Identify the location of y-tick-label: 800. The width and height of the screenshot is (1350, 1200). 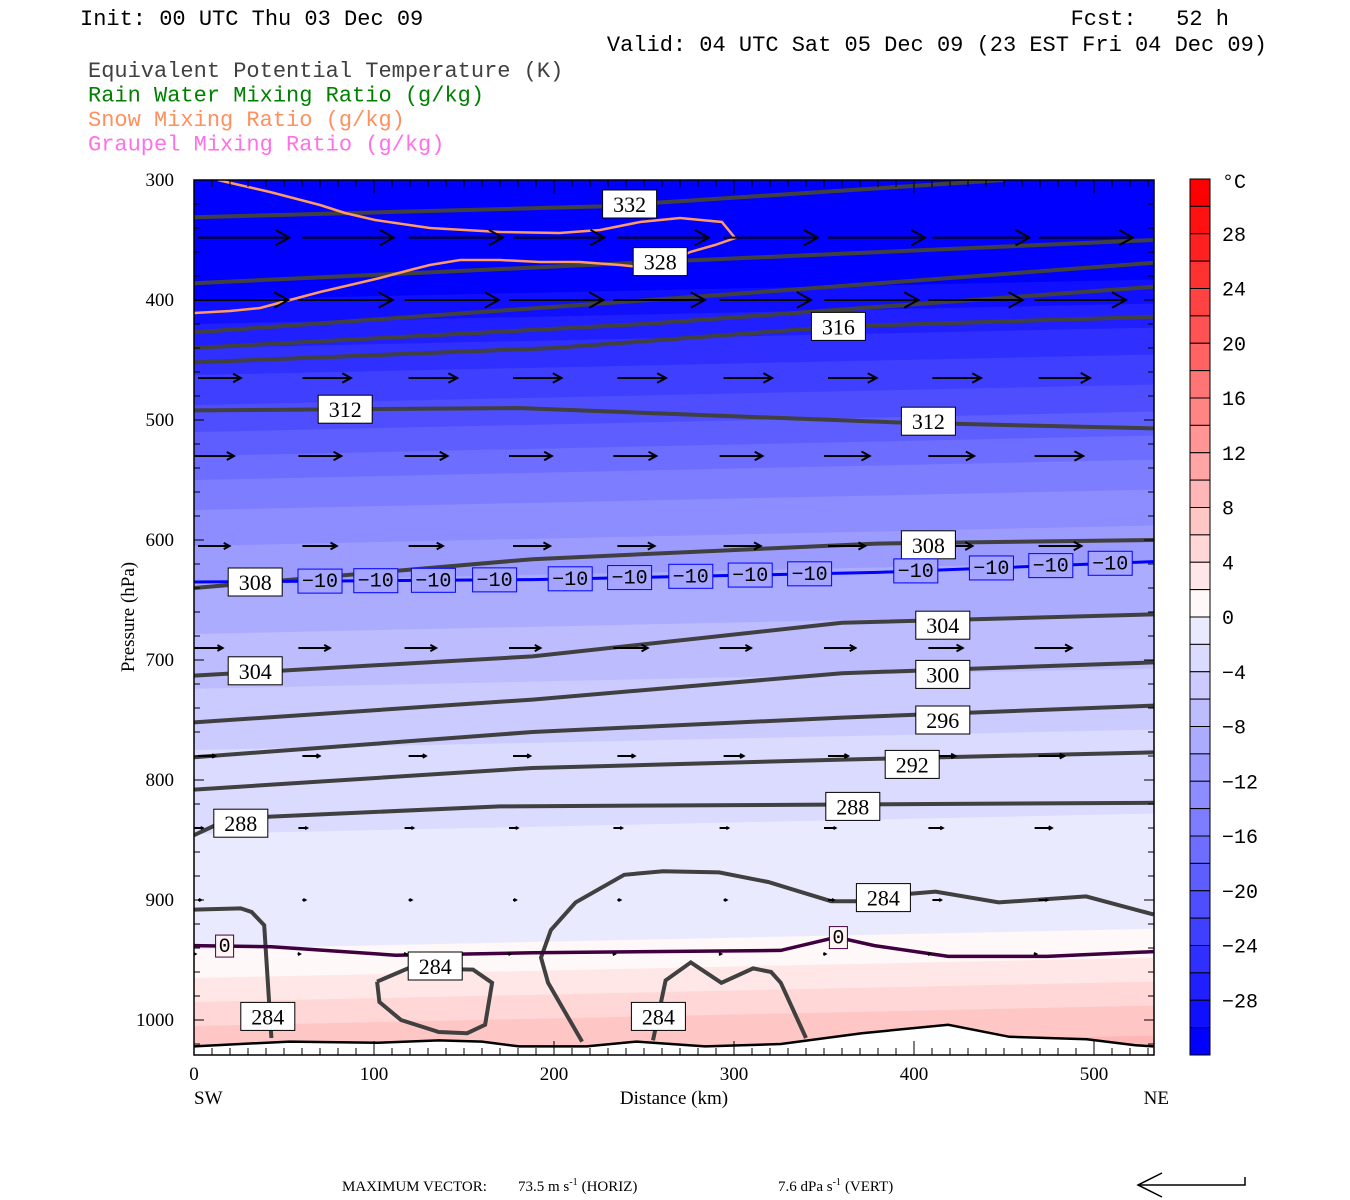
(160, 780).